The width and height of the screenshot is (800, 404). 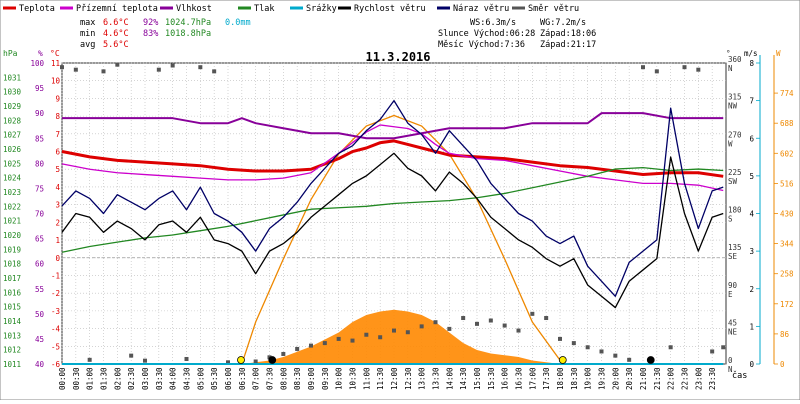 I want to click on hpa-tick-label: 1020, so click(x=12, y=235).